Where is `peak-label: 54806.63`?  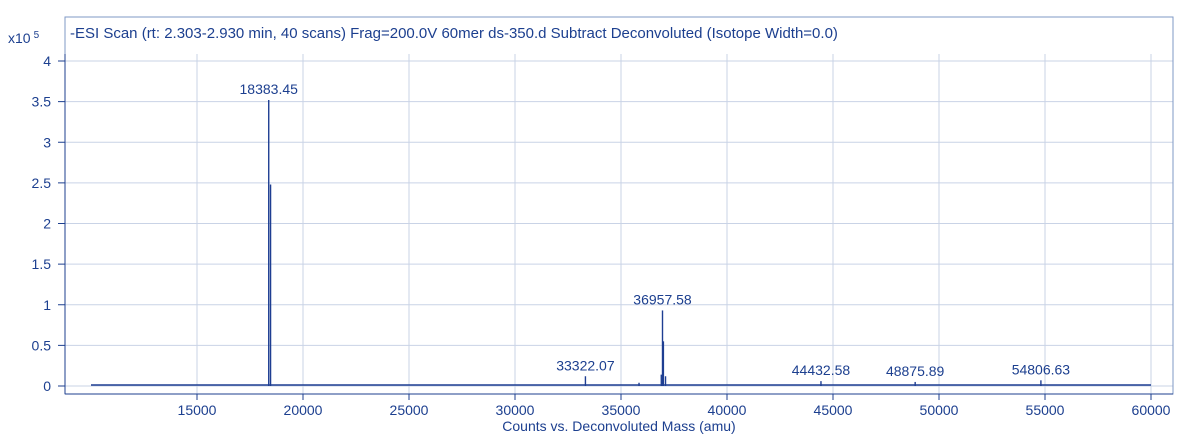
peak-label: 54806.63 is located at coordinates (1041, 369).